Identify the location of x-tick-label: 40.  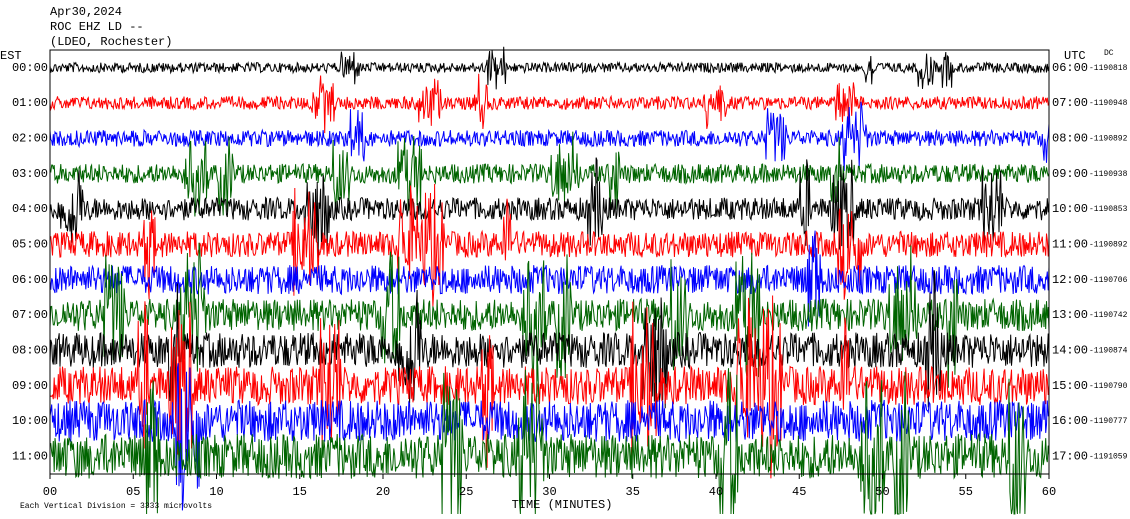
(716, 492).